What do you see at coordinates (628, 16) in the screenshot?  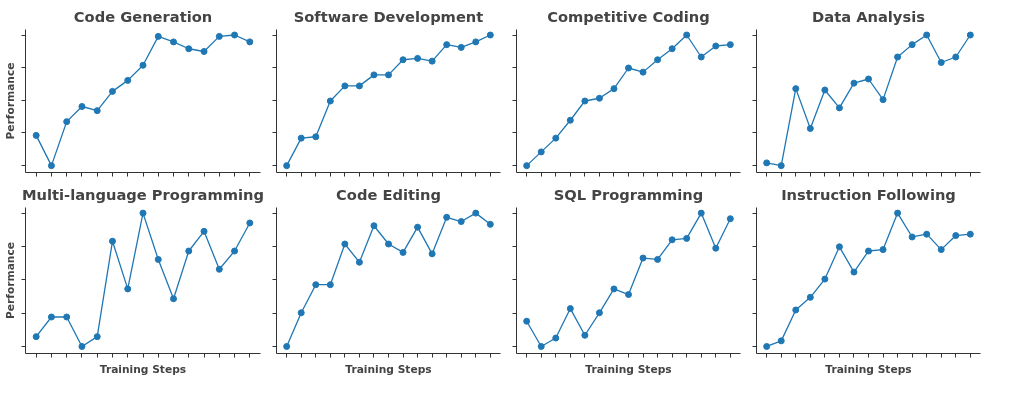 I see `chart-title: Competitive Coding` at bounding box center [628, 16].